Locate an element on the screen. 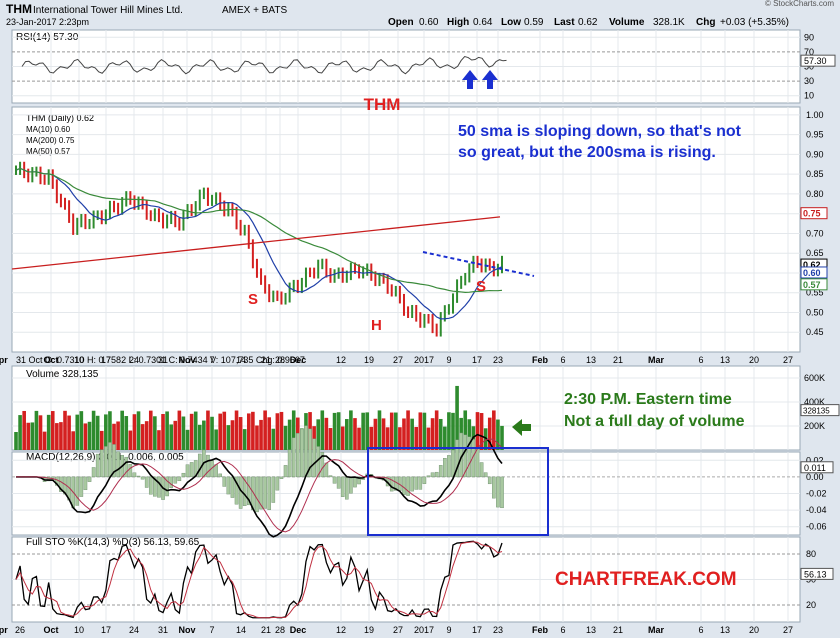 This screenshot has height=638, width=840. x-tick-label: 27 is located at coordinates (788, 360).